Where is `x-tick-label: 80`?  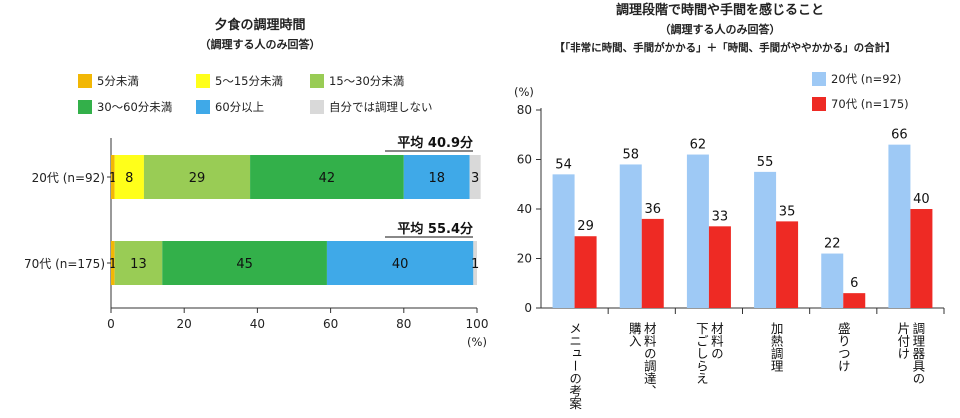
x-tick-label: 80 is located at coordinates (403, 324).